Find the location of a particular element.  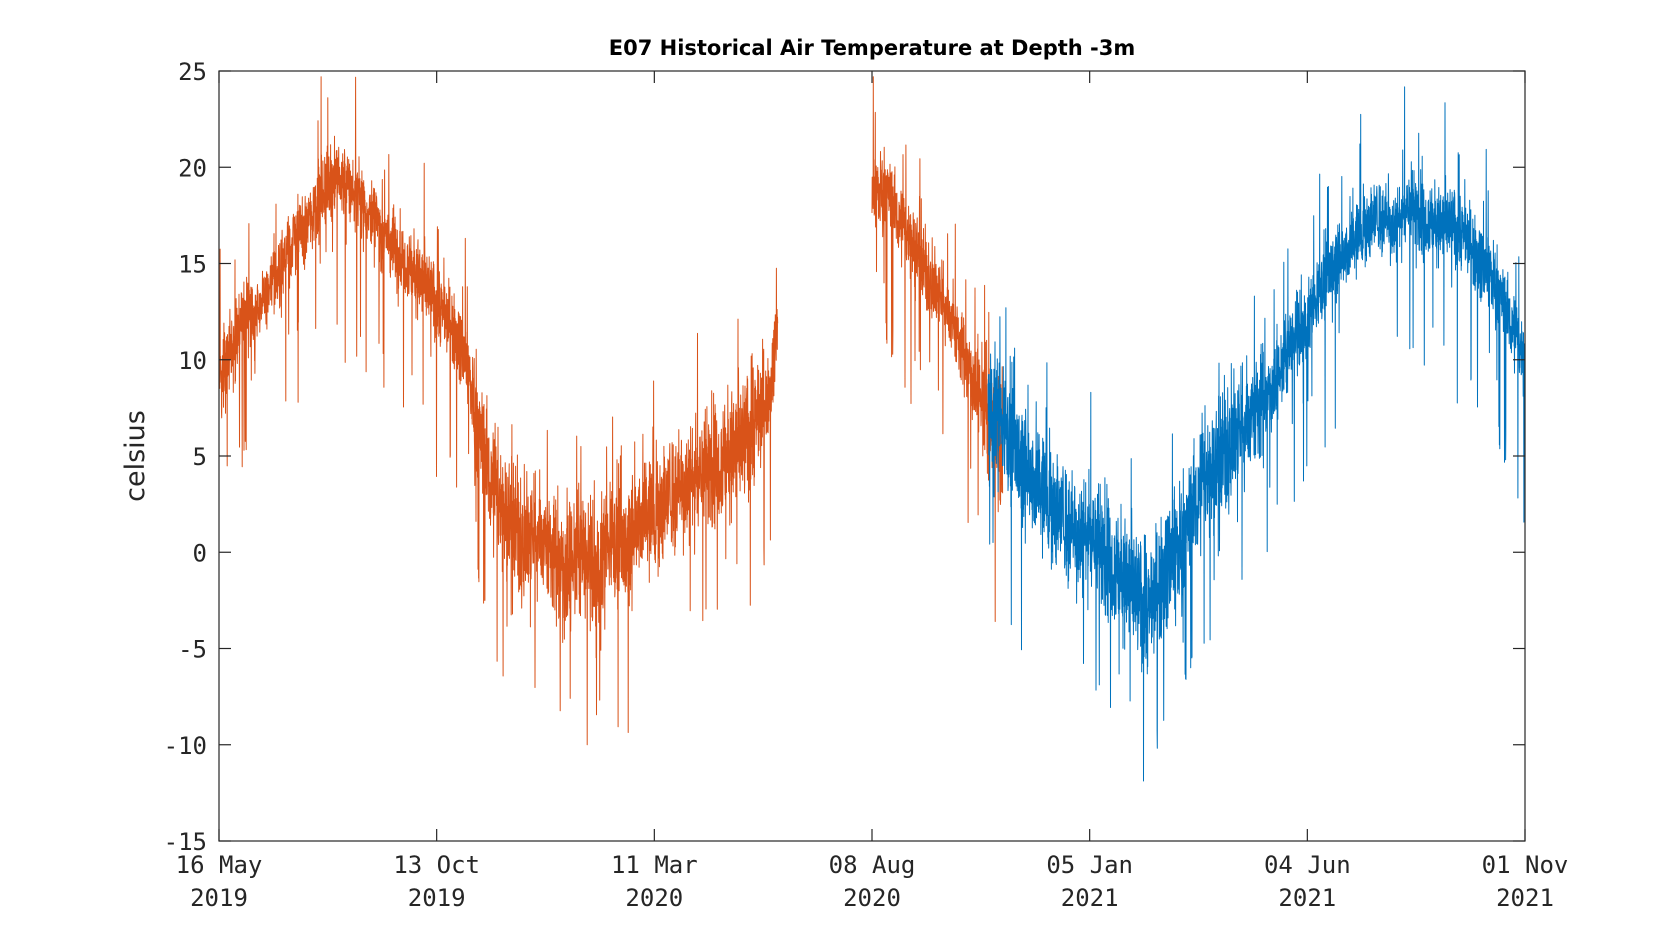

x-tick-label-date: 04 Jun is located at coordinates (1307, 865).